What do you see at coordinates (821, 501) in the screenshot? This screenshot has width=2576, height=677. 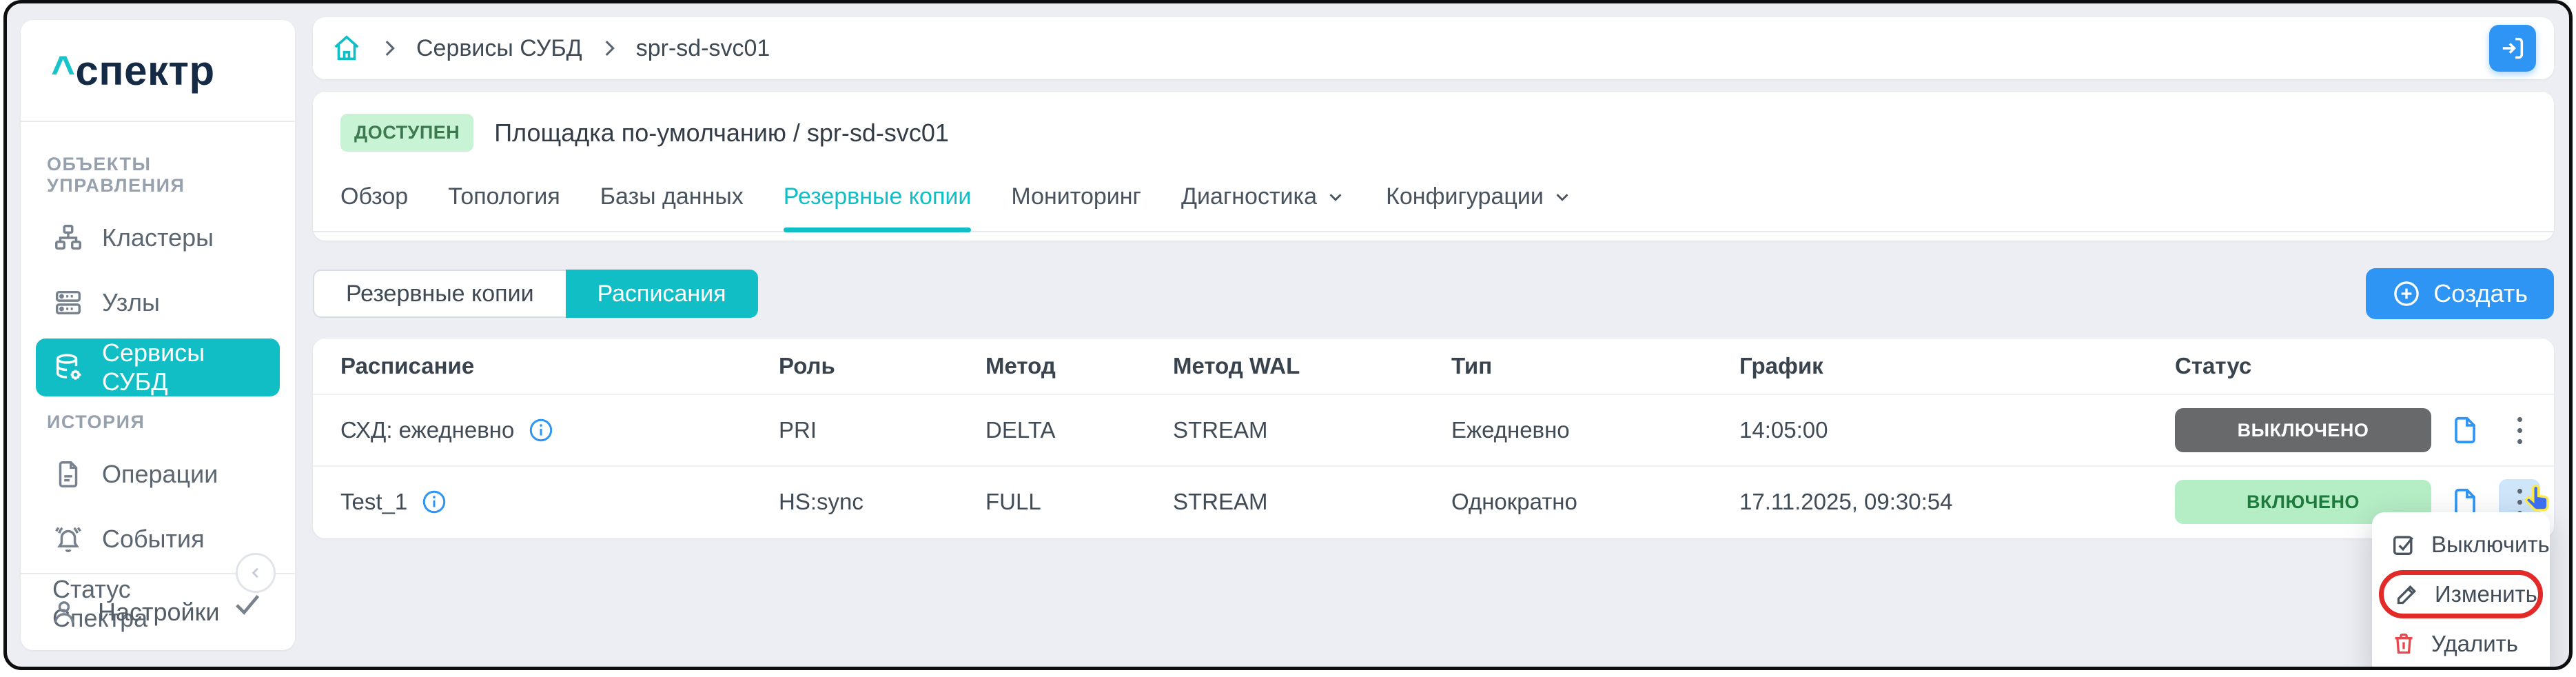 I see `role-cell: HS:sync` at bounding box center [821, 501].